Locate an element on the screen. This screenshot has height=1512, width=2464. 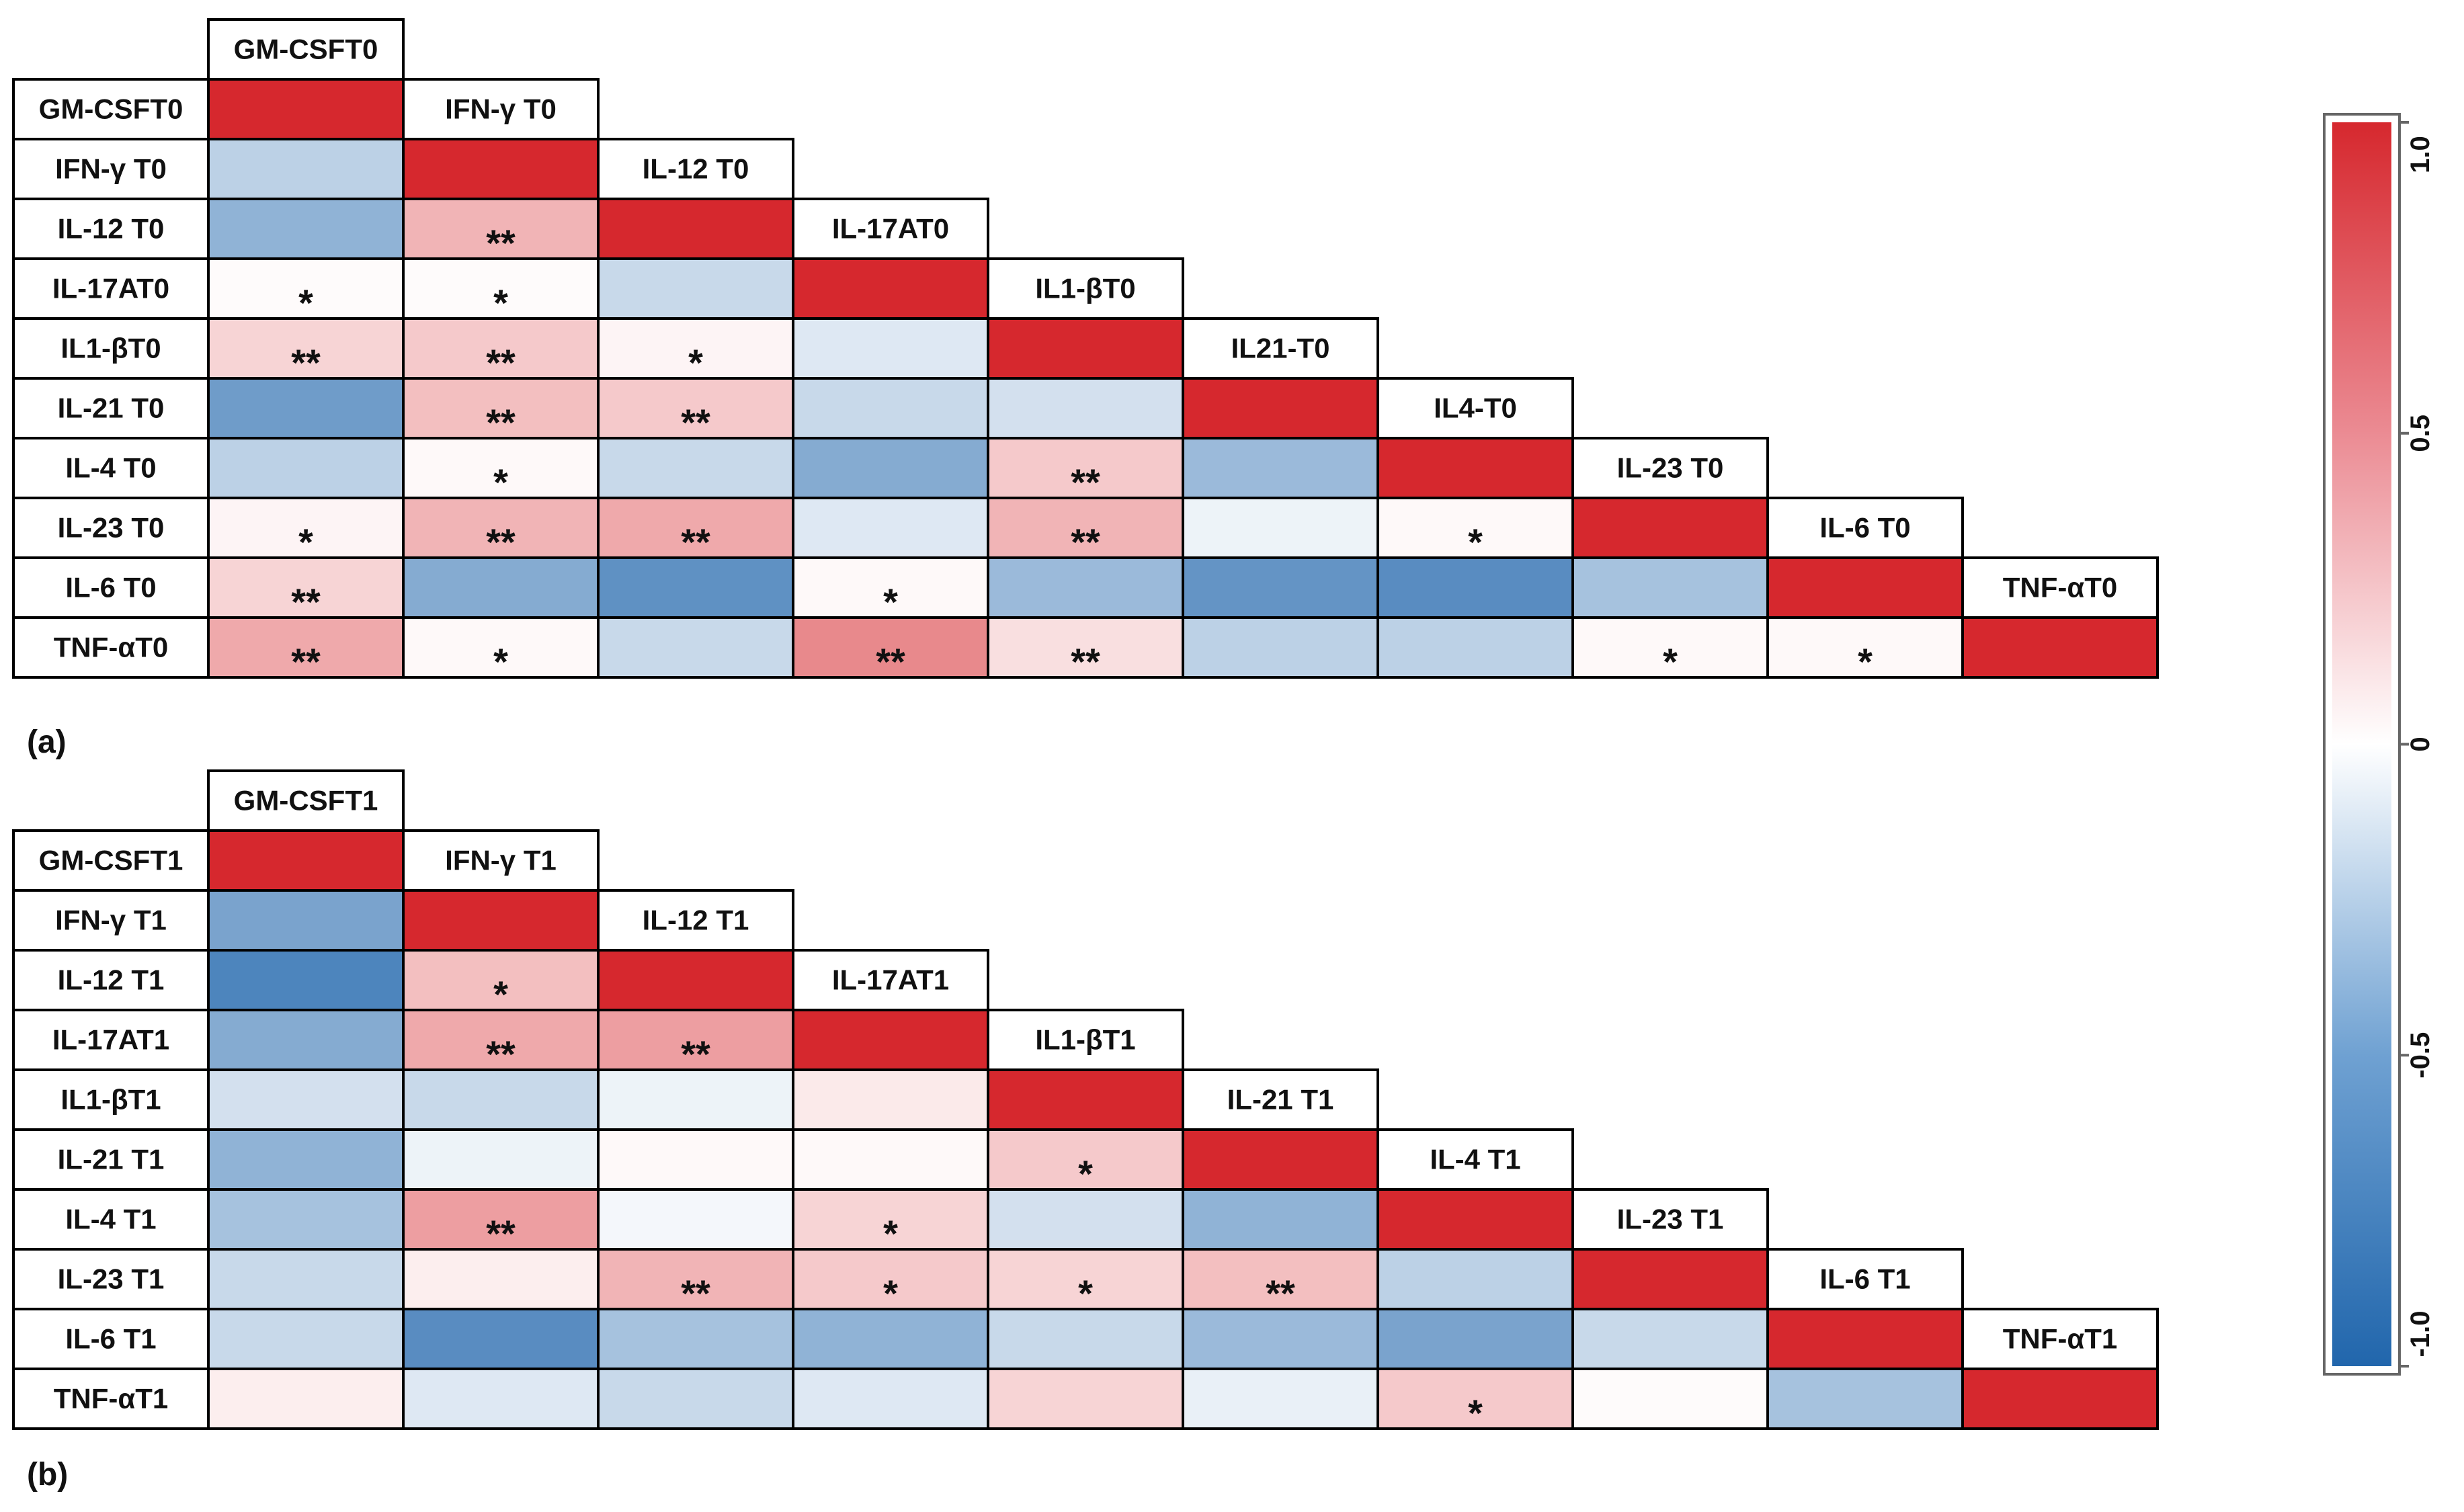
column-label: IL1-βT0 is located at coordinates (1085, 288).